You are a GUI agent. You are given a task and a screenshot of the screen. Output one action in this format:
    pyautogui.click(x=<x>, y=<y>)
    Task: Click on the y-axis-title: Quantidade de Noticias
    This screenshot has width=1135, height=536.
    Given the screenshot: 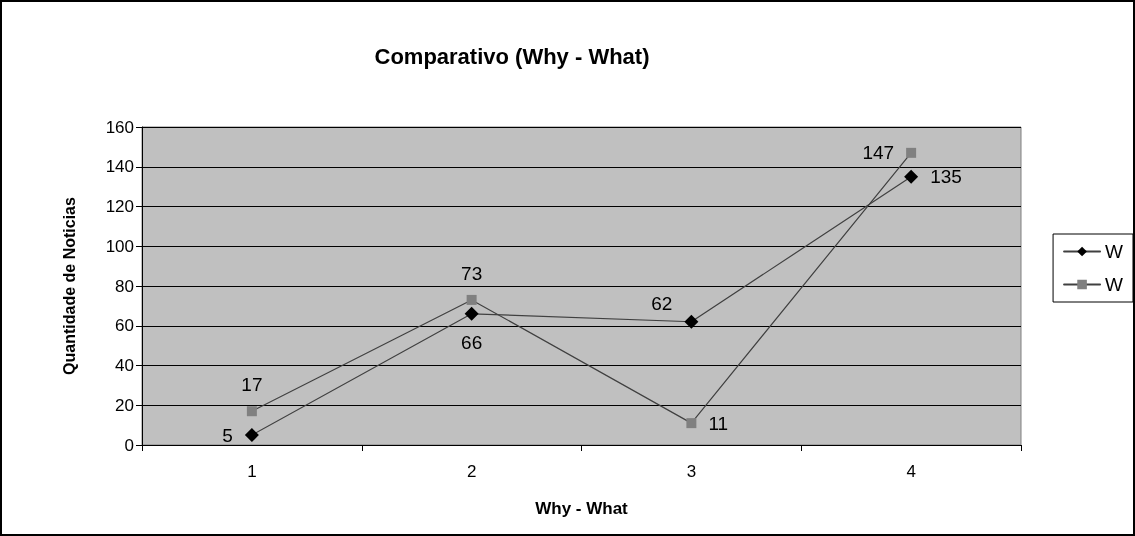 What is the action you would take?
    pyautogui.click(x=69, y=285)
    